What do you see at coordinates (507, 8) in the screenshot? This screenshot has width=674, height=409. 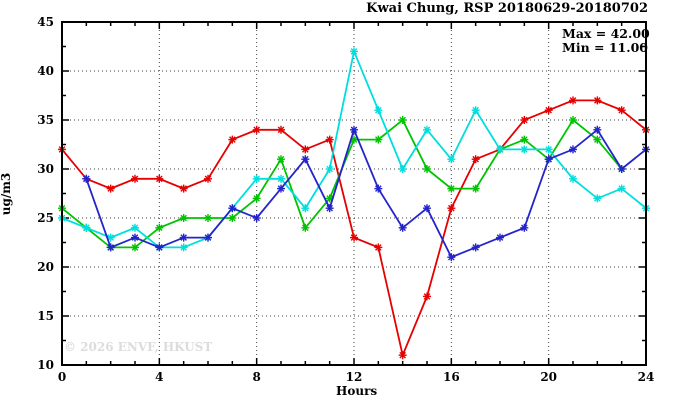 I see `chart-title: Kwai Chung, RSP 20180629-20180702` at bounding box center [507, 8].